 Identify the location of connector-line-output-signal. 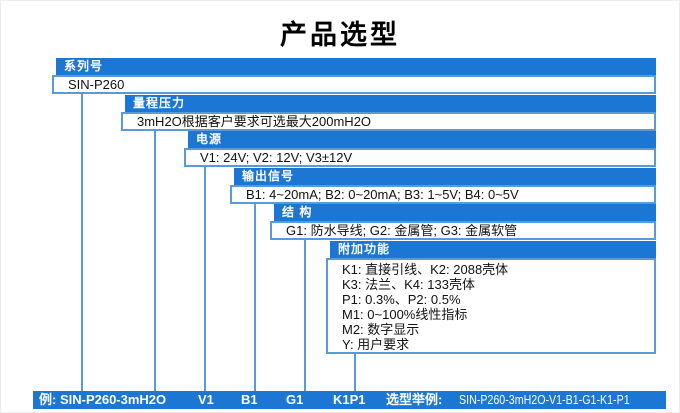
(255, 297).